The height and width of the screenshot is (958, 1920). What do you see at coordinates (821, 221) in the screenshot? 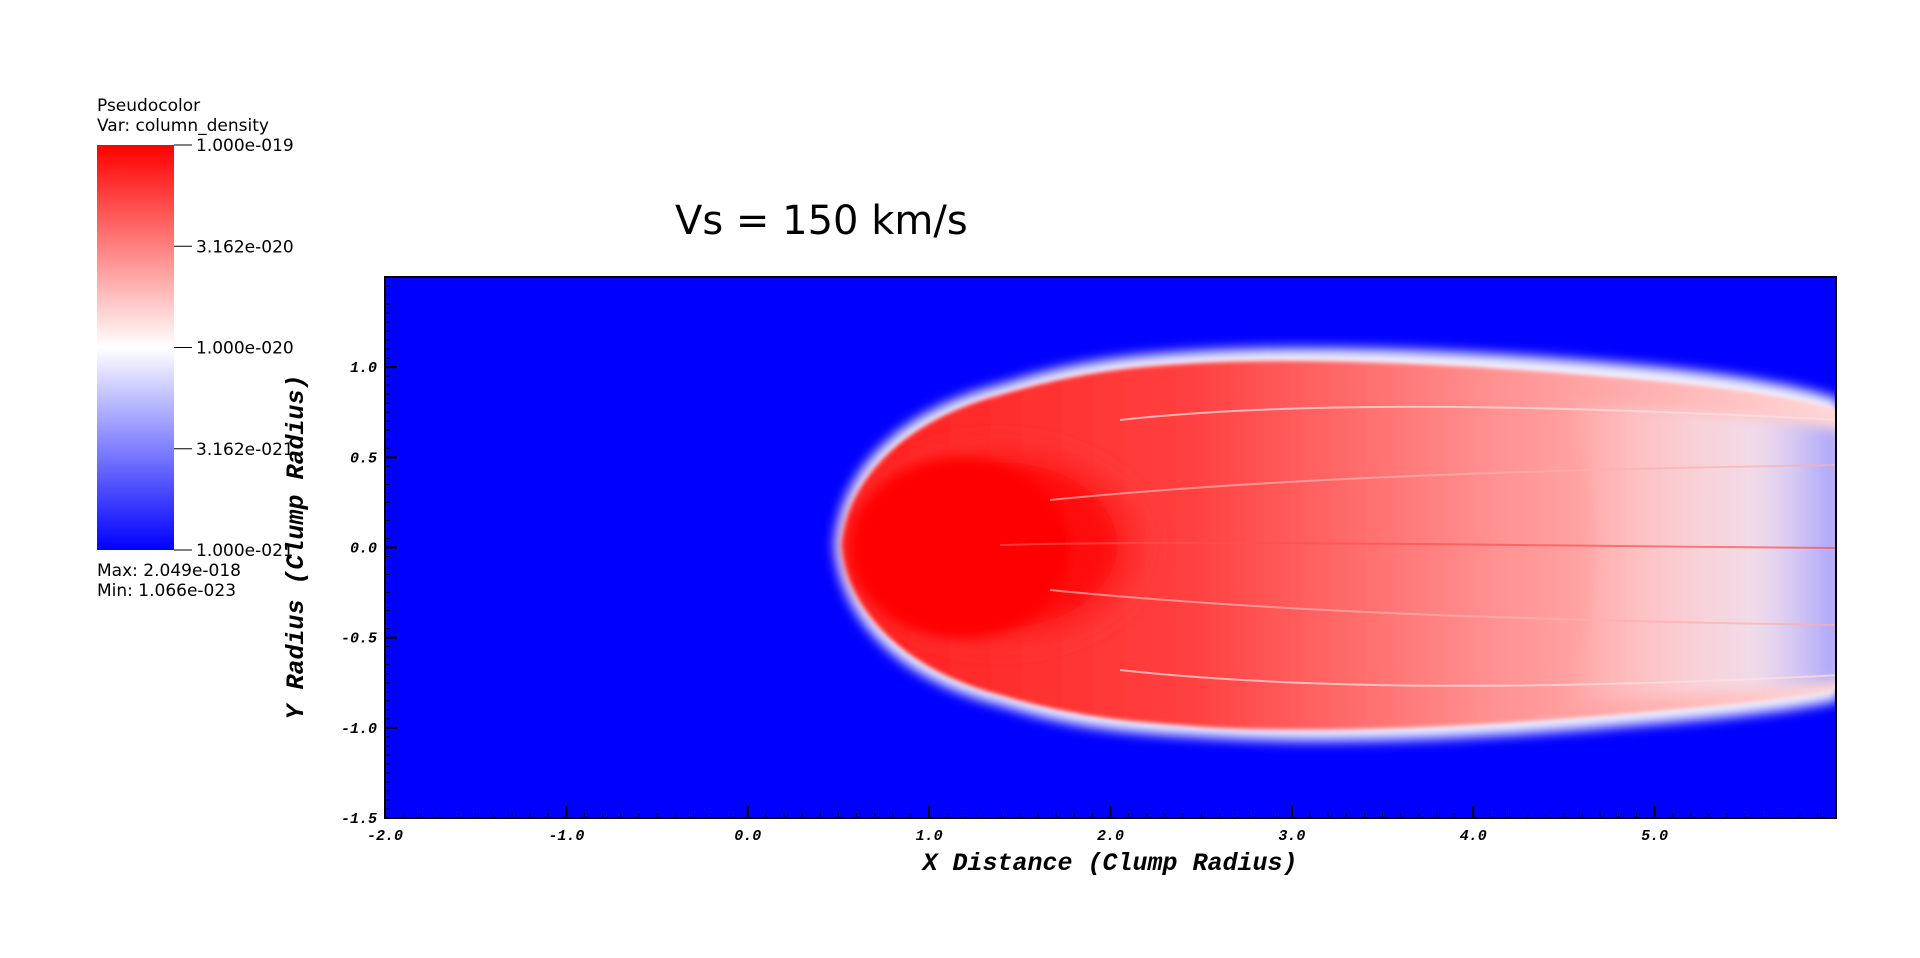
I see `plot-title: Vs = 150 km/s` at bounding box center [821, 221].